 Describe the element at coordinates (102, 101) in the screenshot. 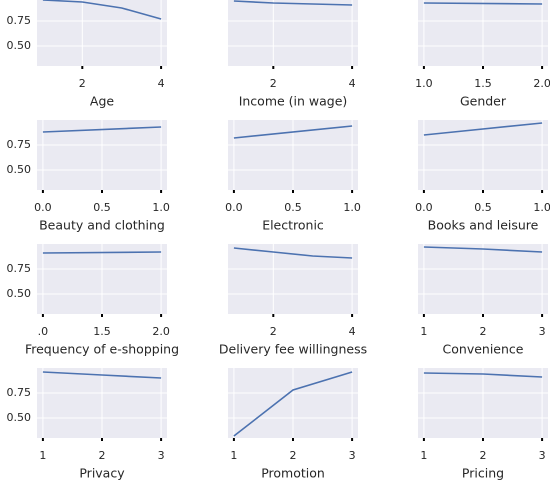

I see `x-axis-label: Age` at that location.